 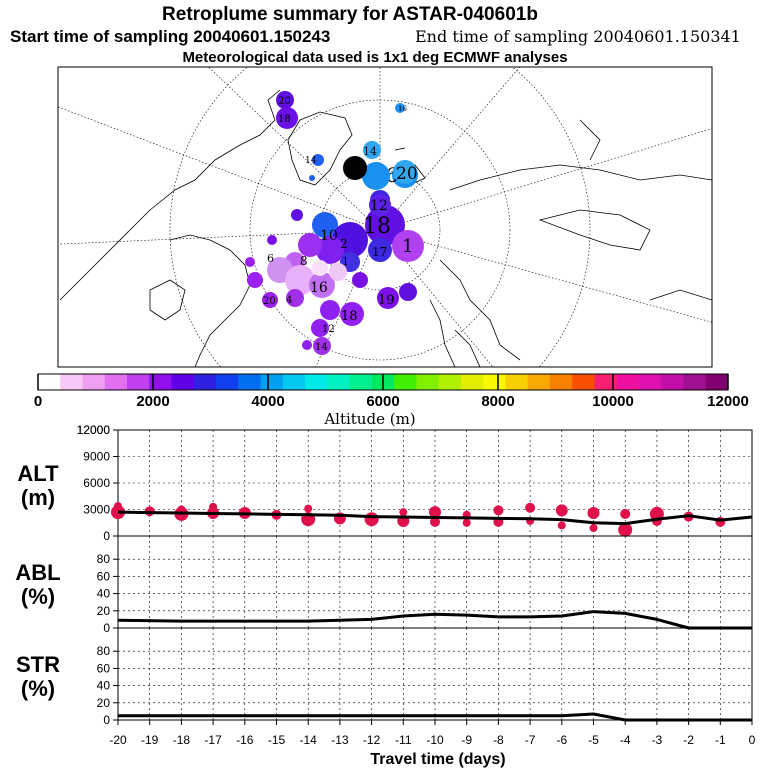 I want to click on x-tick-label: 0, so click(x=752, y=740).